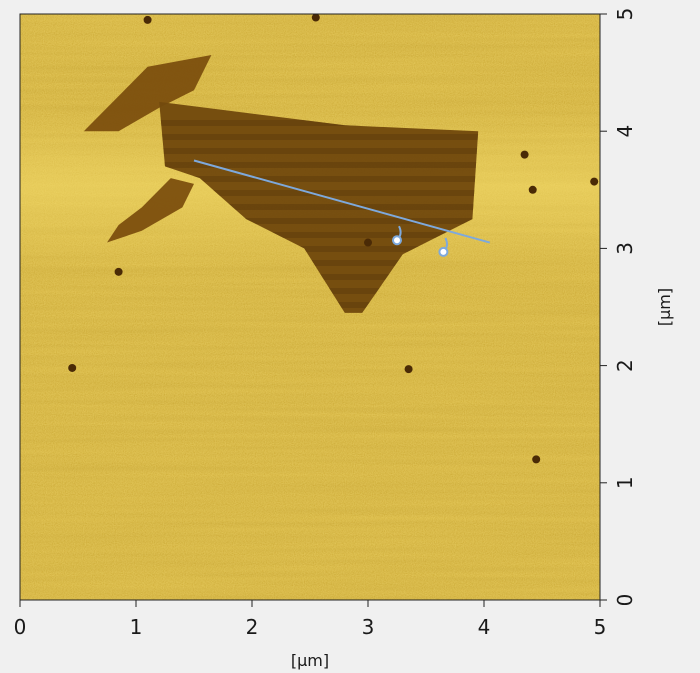 Image resolution: width=700 pixels, height=673 pixels. What do you see at coordinates (625, 248) in the screenshot?
I see `y-tick-label: 3` at bounding box center [625, 248].